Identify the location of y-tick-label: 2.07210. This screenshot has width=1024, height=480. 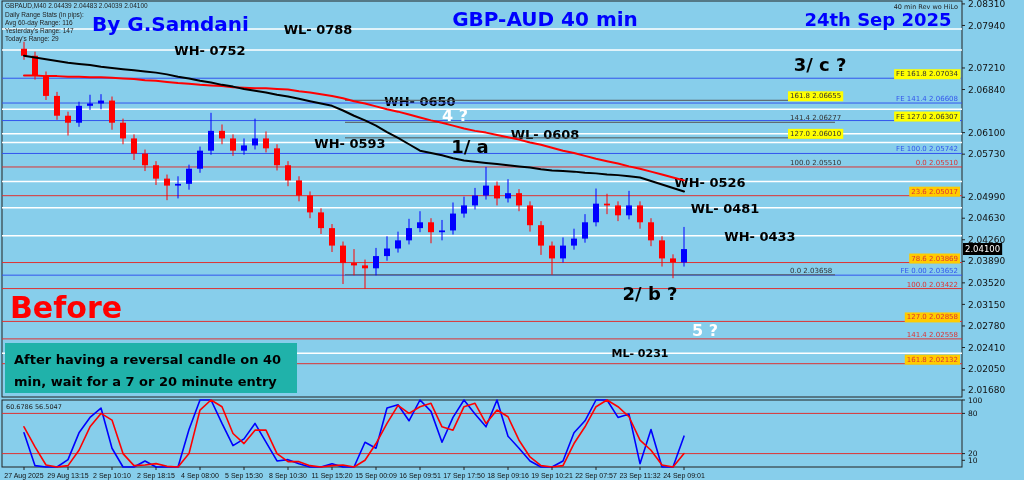
(987, 68).